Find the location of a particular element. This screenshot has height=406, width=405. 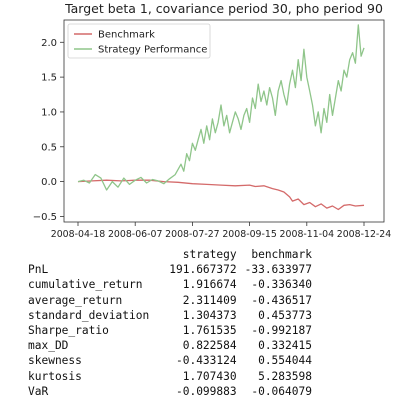

benchmark-value: 0.332415 is located at coordinates (285, 346).